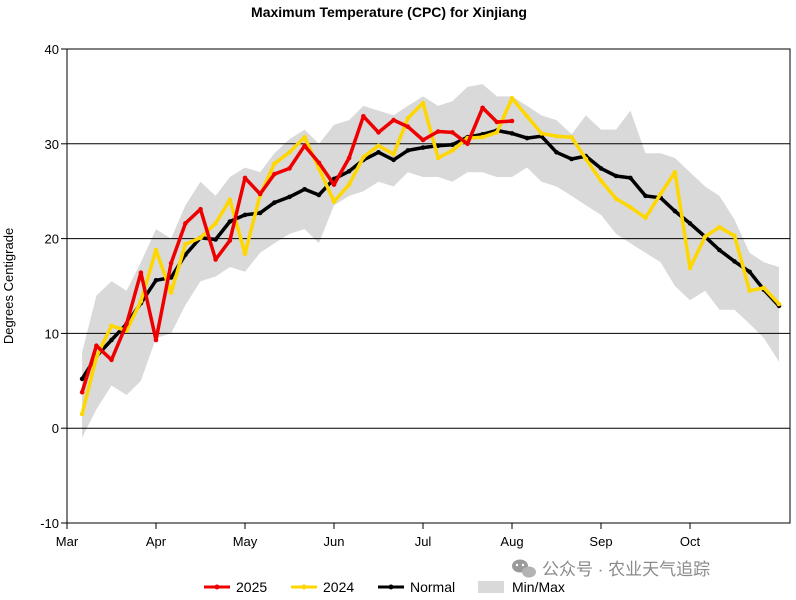 The width and height of the screenshot is (796, 600). I want to click on x-tick-label-may: May, so click(245, 541).